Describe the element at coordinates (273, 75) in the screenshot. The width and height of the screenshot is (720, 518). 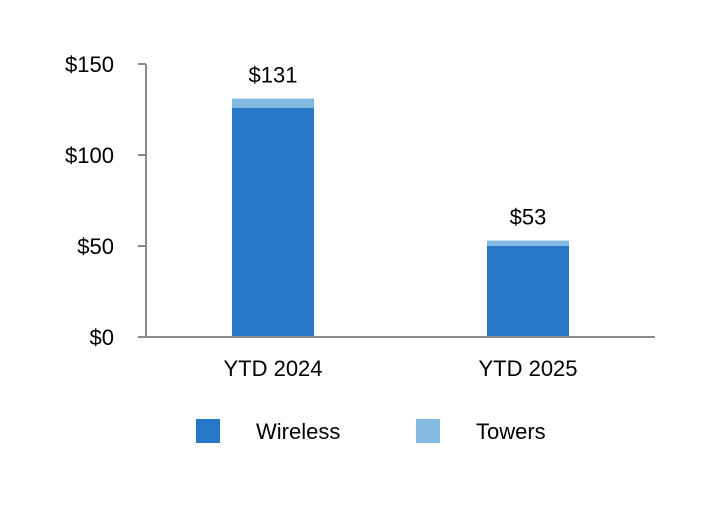
I see `bar-total-label: $131` at that location.